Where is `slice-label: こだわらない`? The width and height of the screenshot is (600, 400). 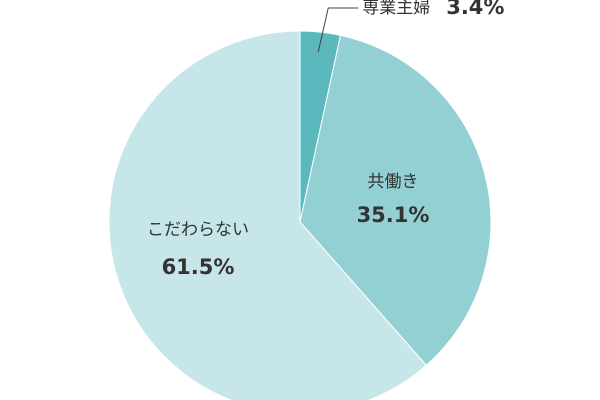
slice-label: こだわらない is located at coordinates (198, 230).